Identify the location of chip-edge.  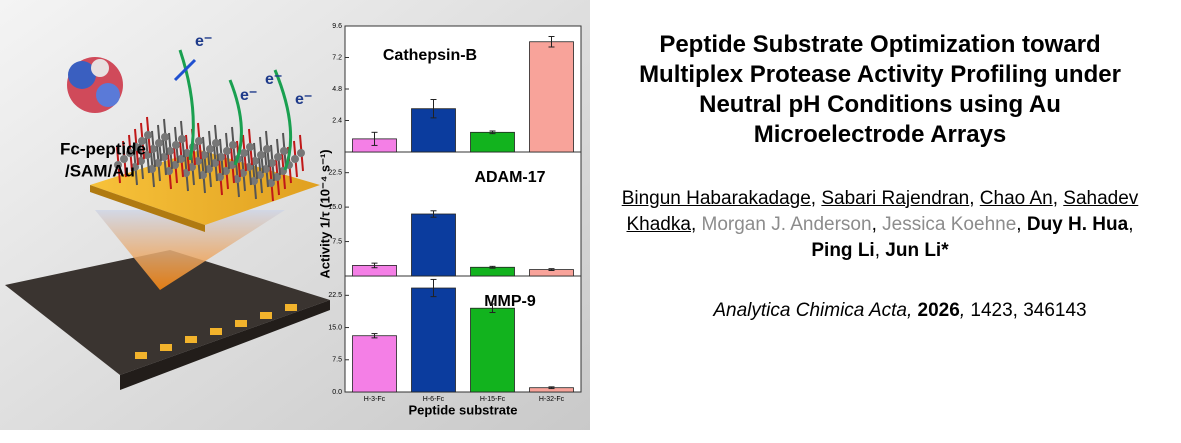
(225, 345).